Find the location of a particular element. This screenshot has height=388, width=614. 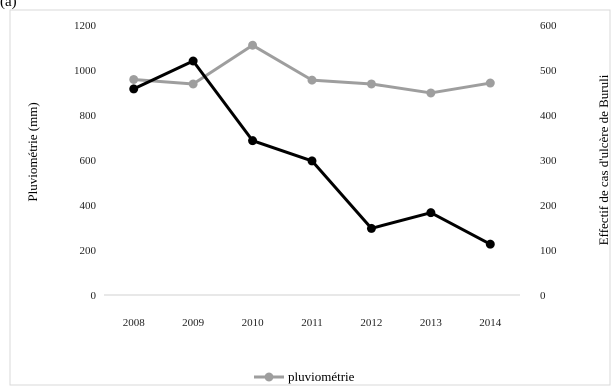

x-tick-label: 2008 is located at coordinates (134, 323).